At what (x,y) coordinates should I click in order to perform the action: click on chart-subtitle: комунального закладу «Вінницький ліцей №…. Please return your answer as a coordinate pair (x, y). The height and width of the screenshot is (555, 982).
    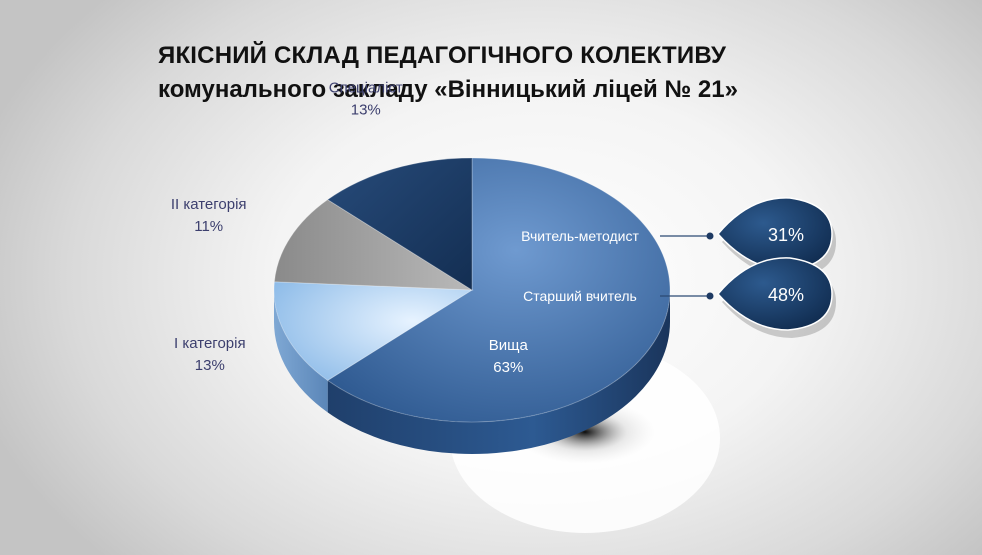
    Looking at the image, I should click on (448, 89).